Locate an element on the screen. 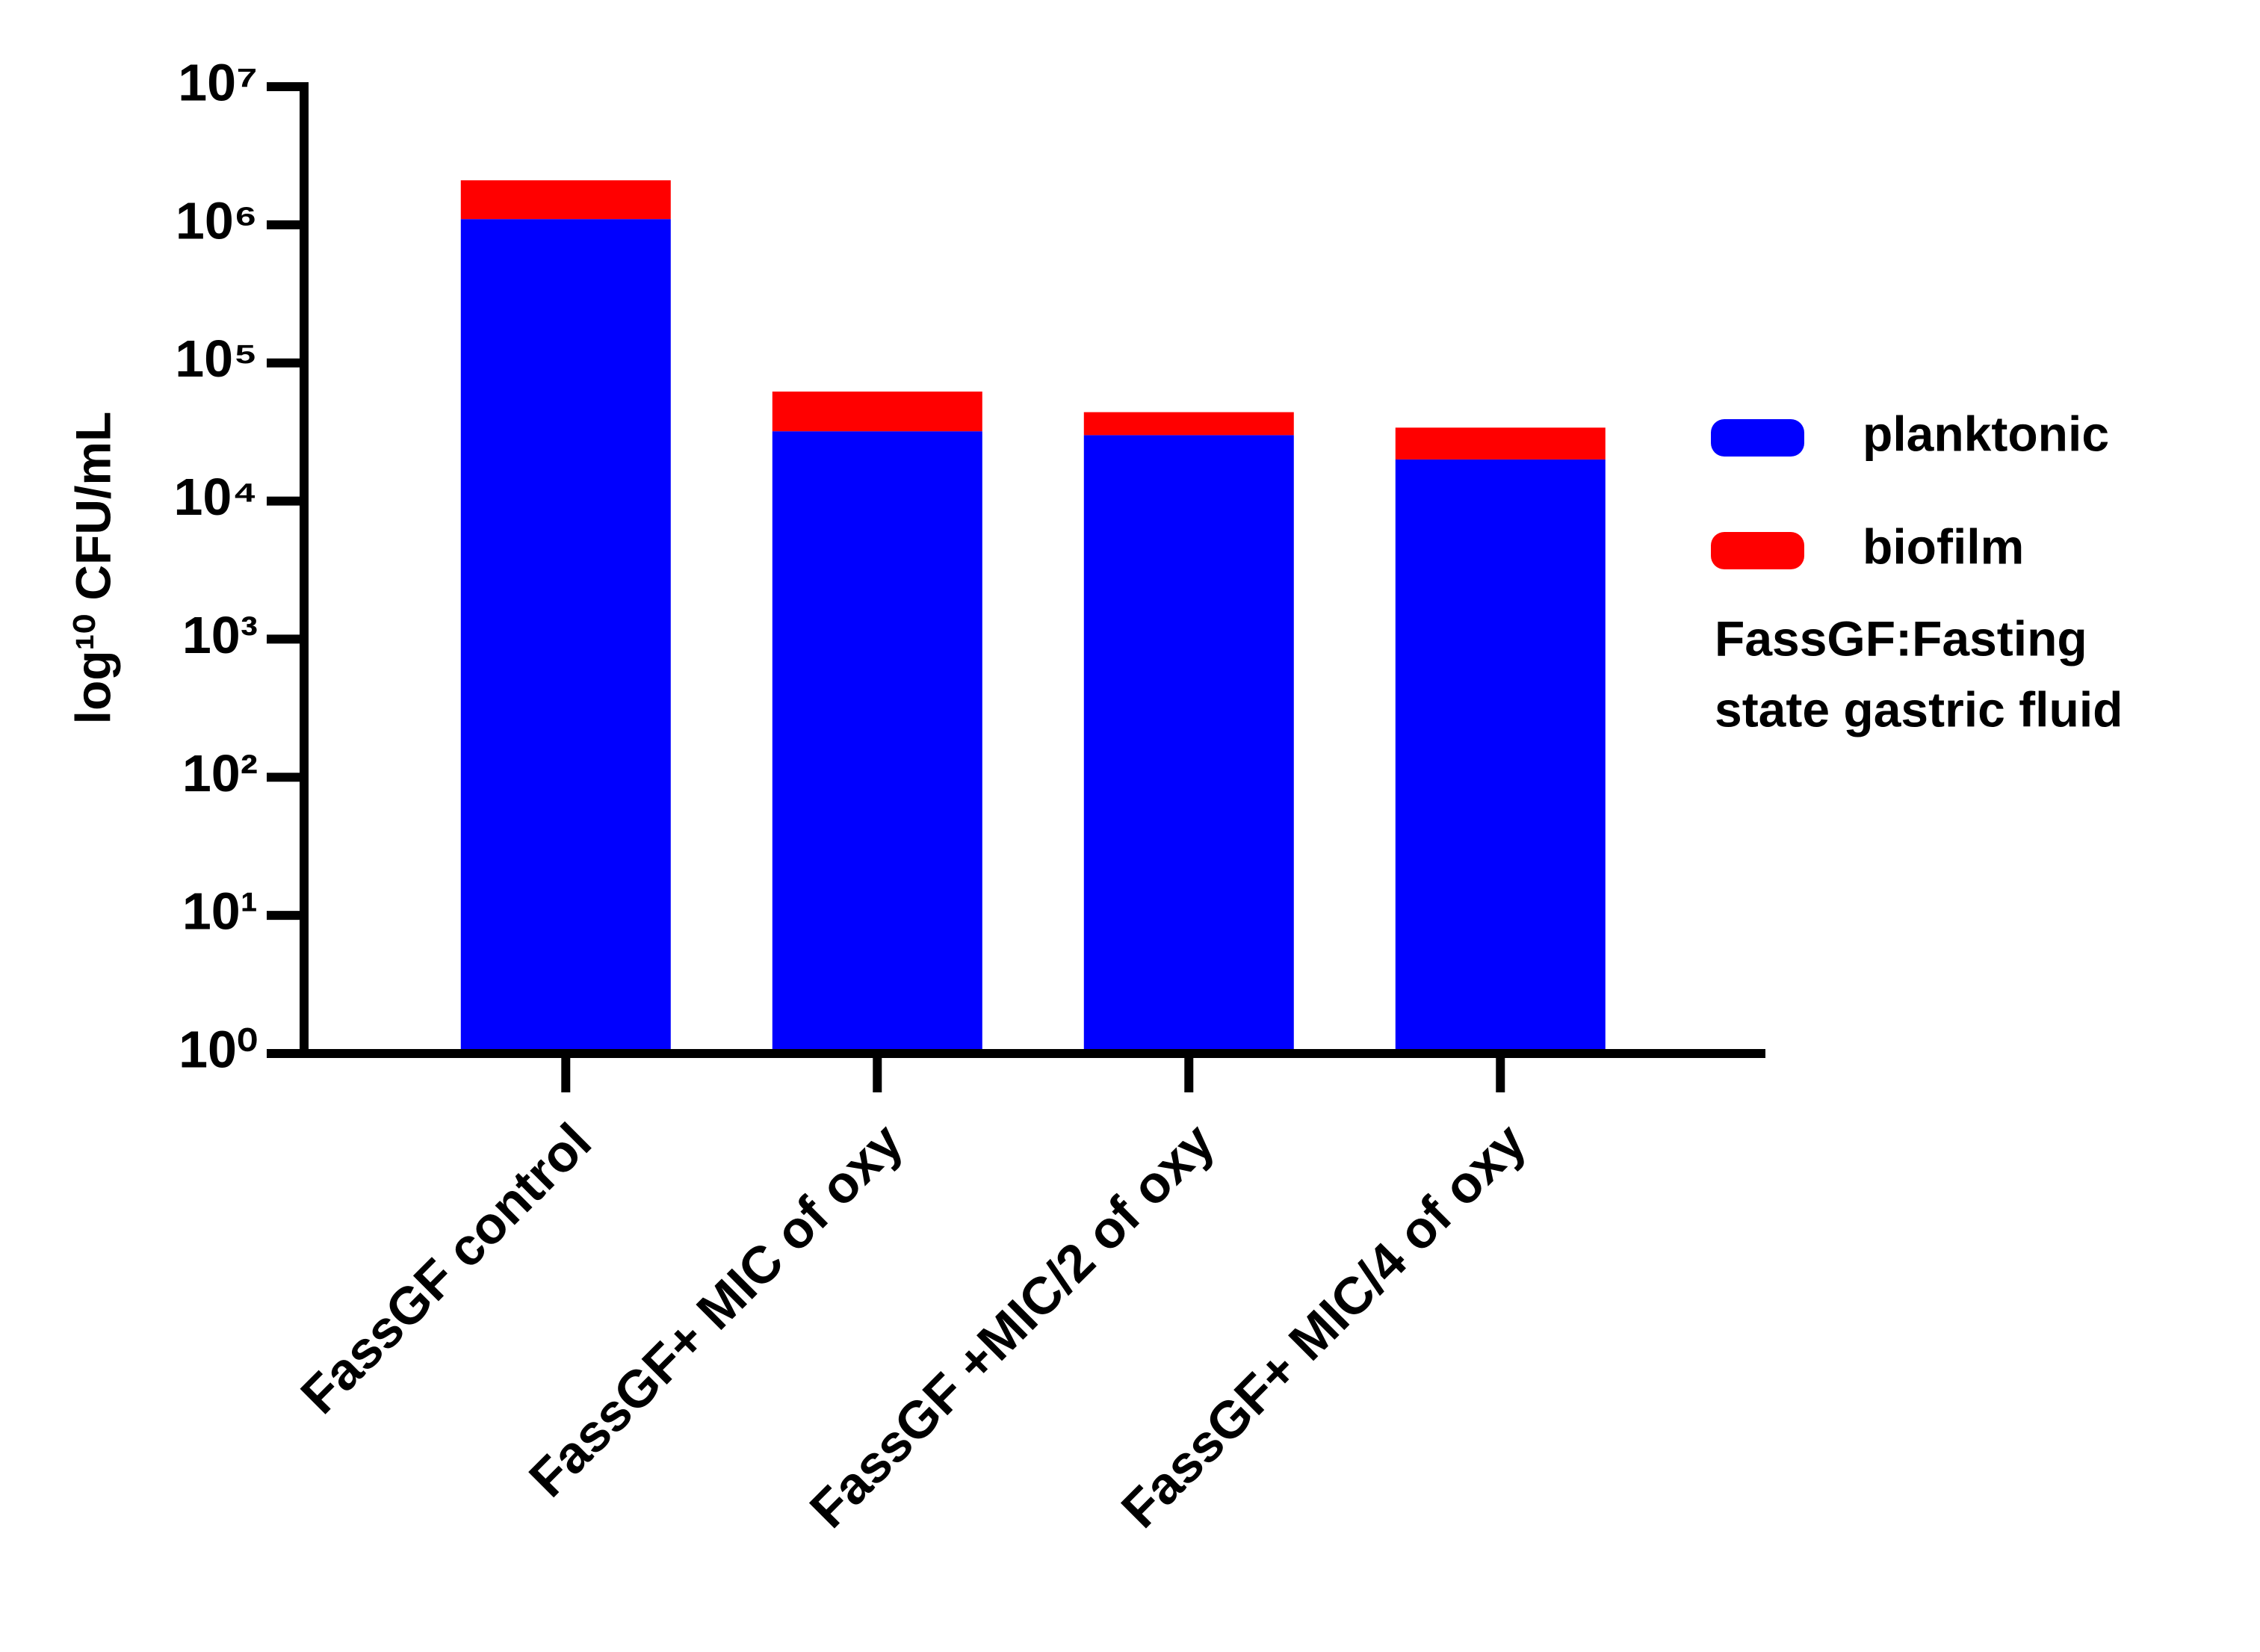  x-tick-label: FassGF control is located at coordinates (446, 1269).